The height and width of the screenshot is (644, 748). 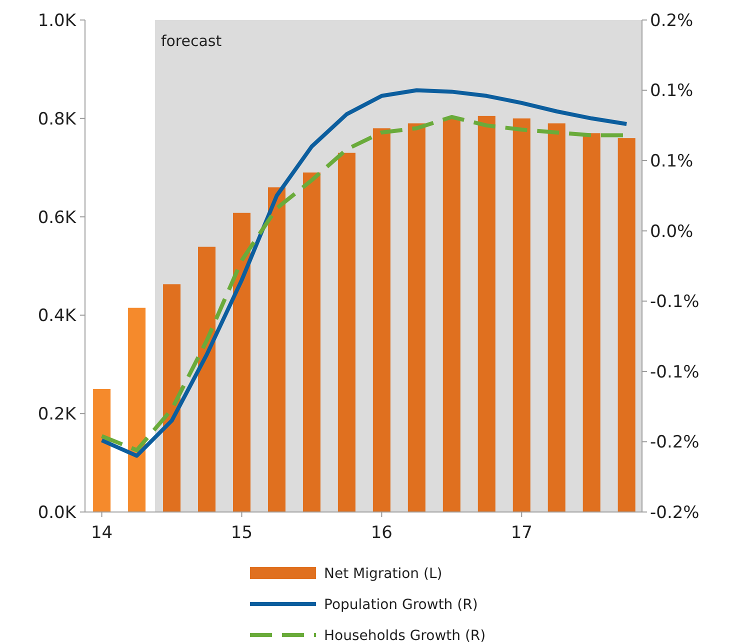 What do you see at coordinates (57, 316) in the screenshot?
I see `y-tick-label: 0.4K` at bounding box center [57, 316].